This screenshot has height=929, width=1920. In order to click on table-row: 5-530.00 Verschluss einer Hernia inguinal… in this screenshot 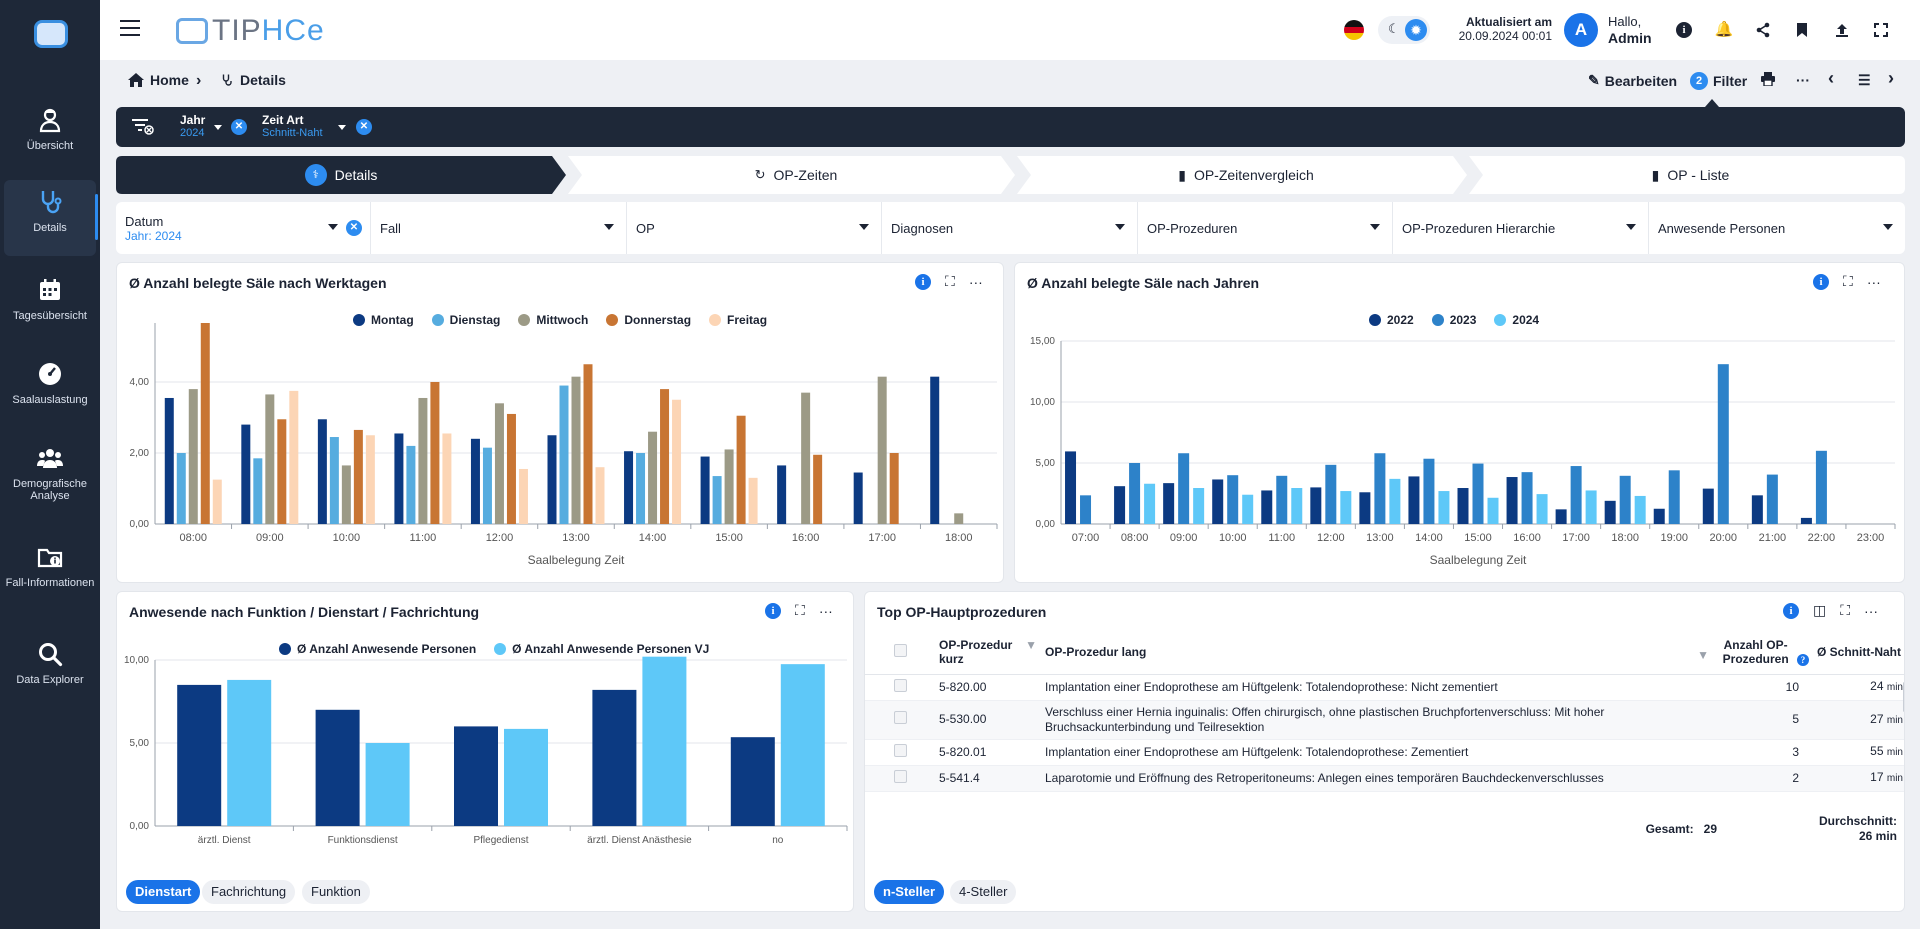, I will do `click(1384, 720)`.